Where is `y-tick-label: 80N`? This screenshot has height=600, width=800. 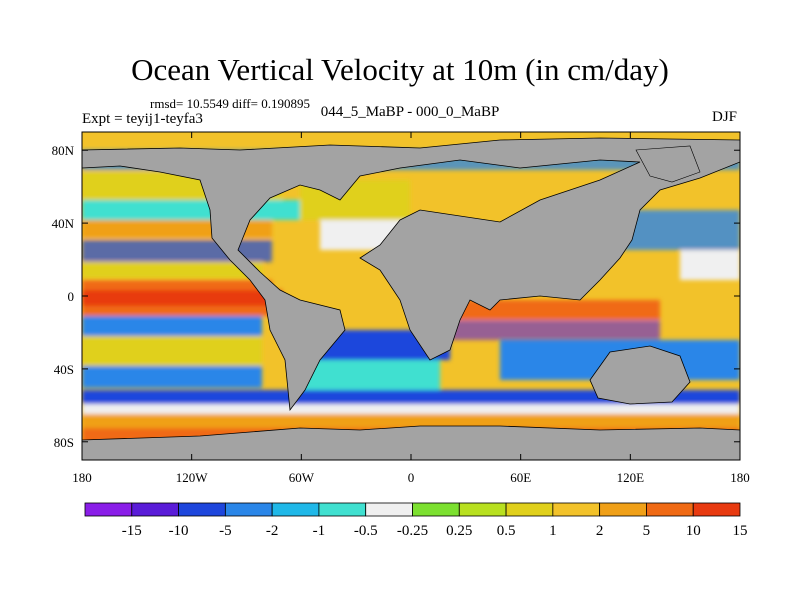 y-tick-label: 80N is located at coordinates (63, 150).